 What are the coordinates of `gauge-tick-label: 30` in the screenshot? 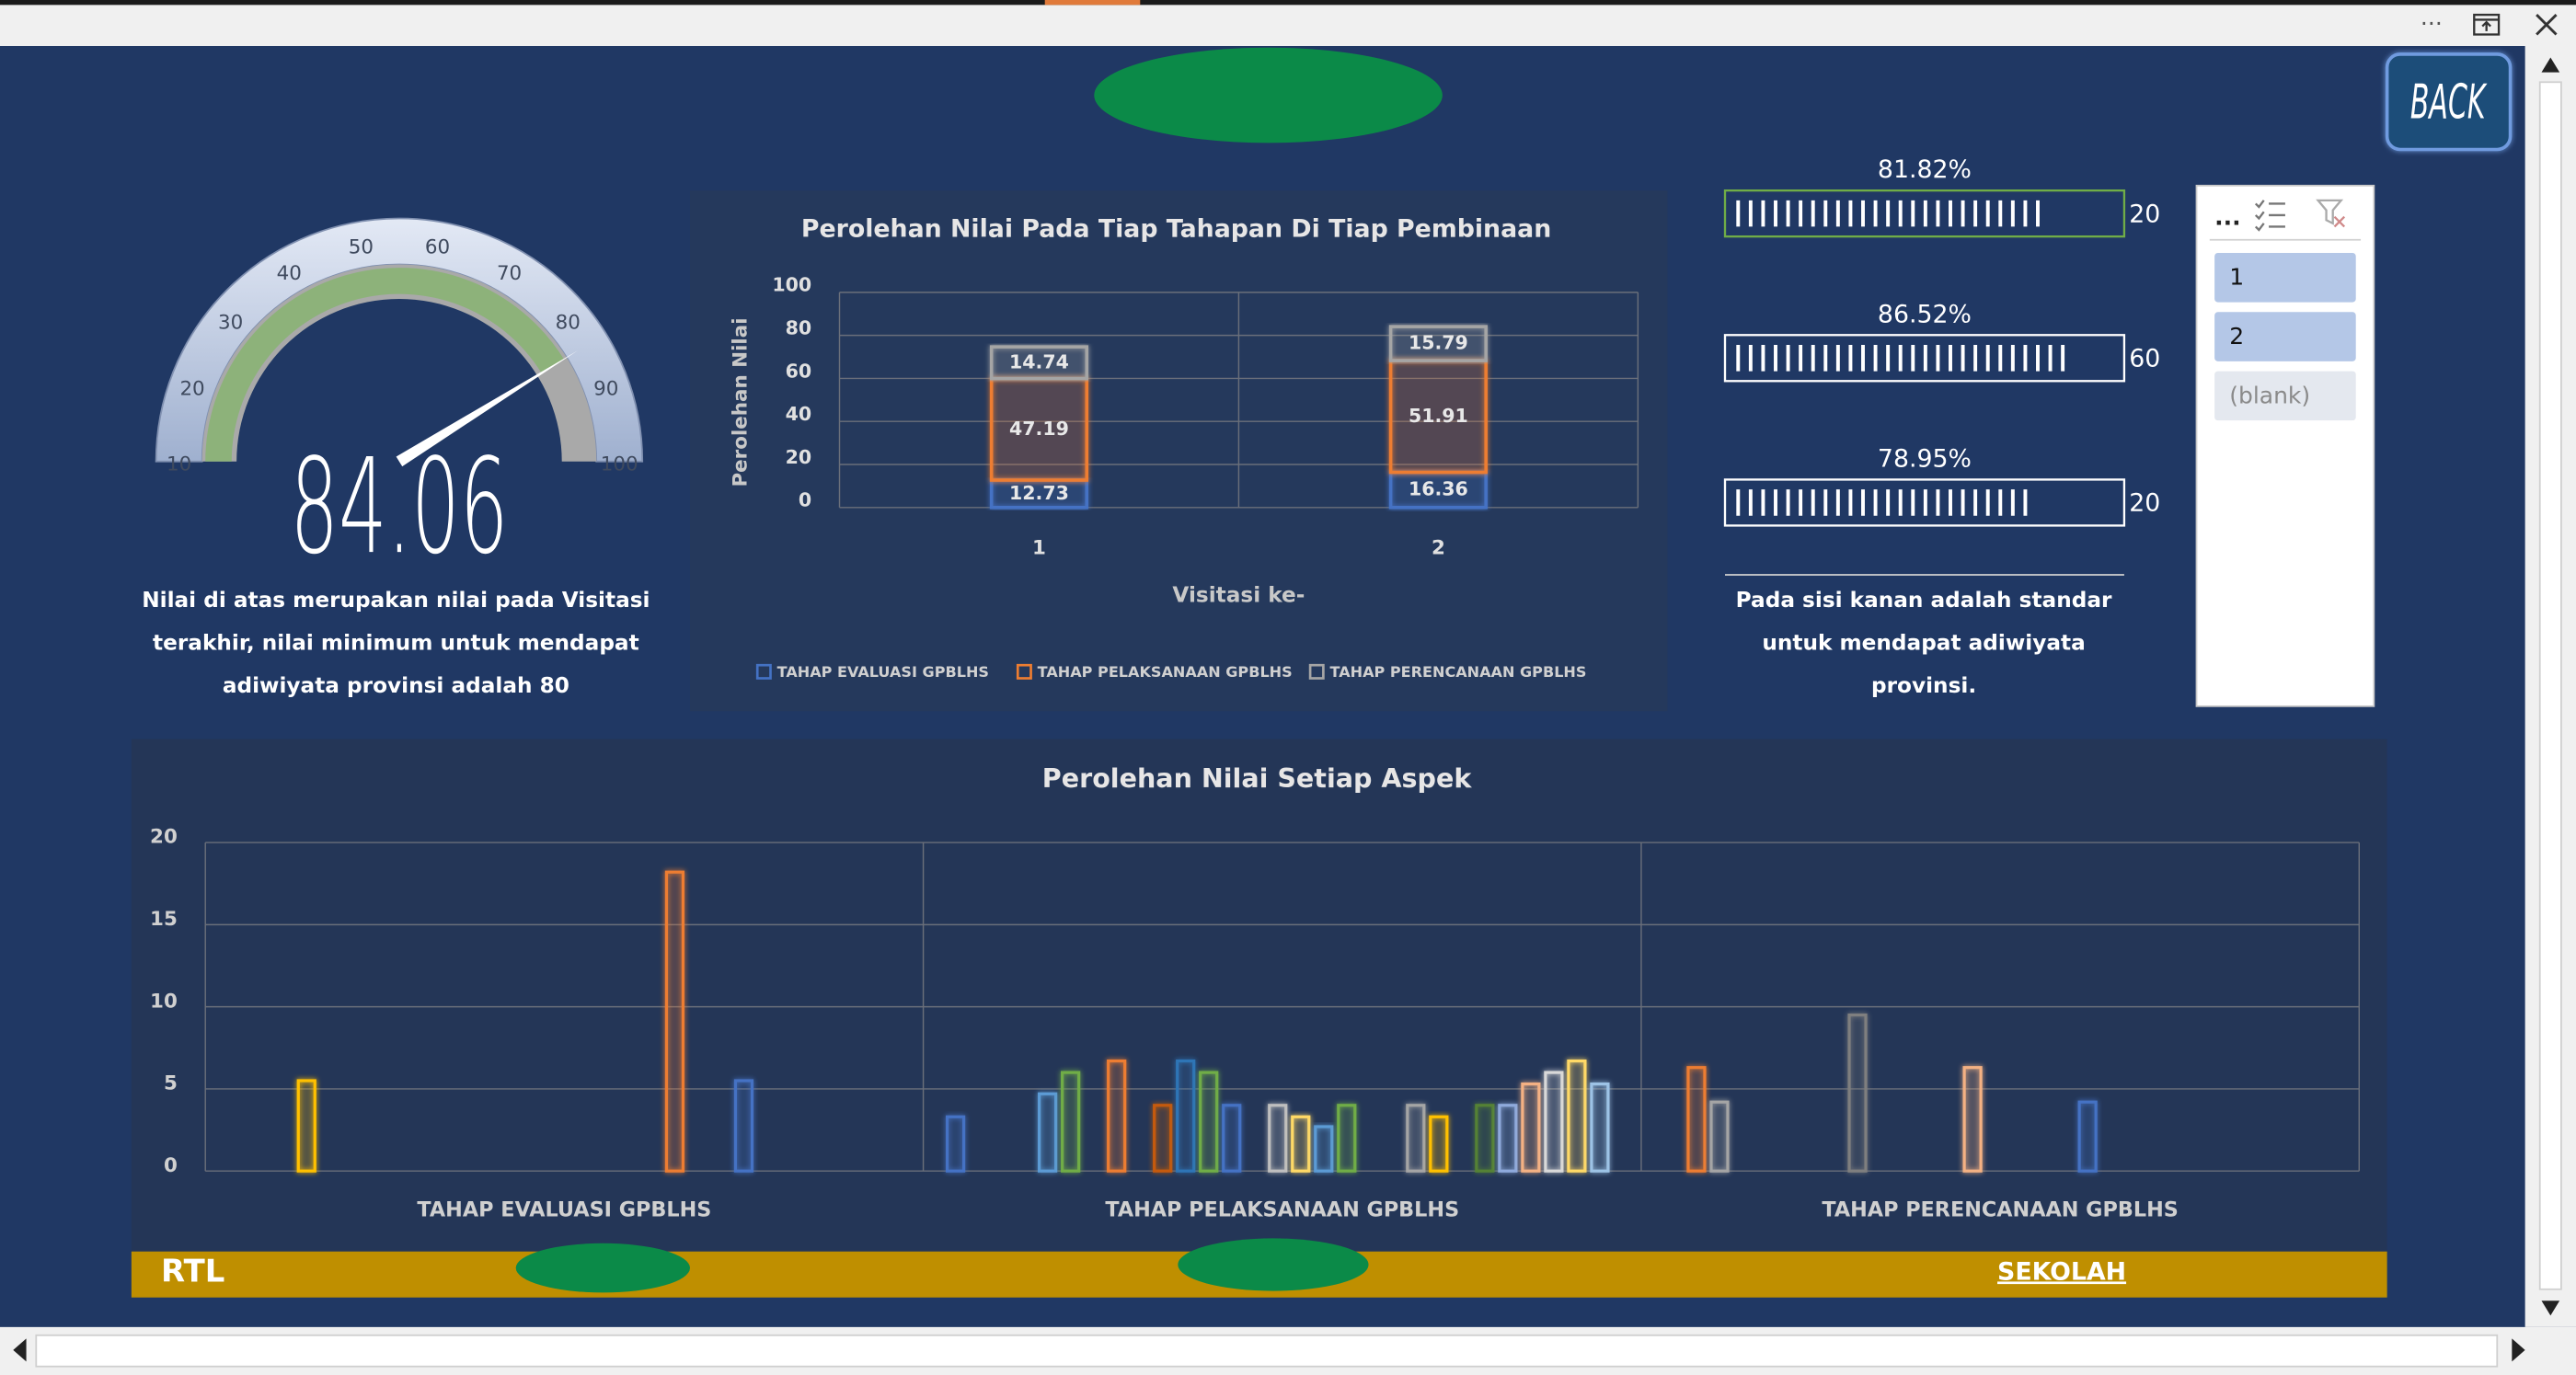 It's located at (230, 323).